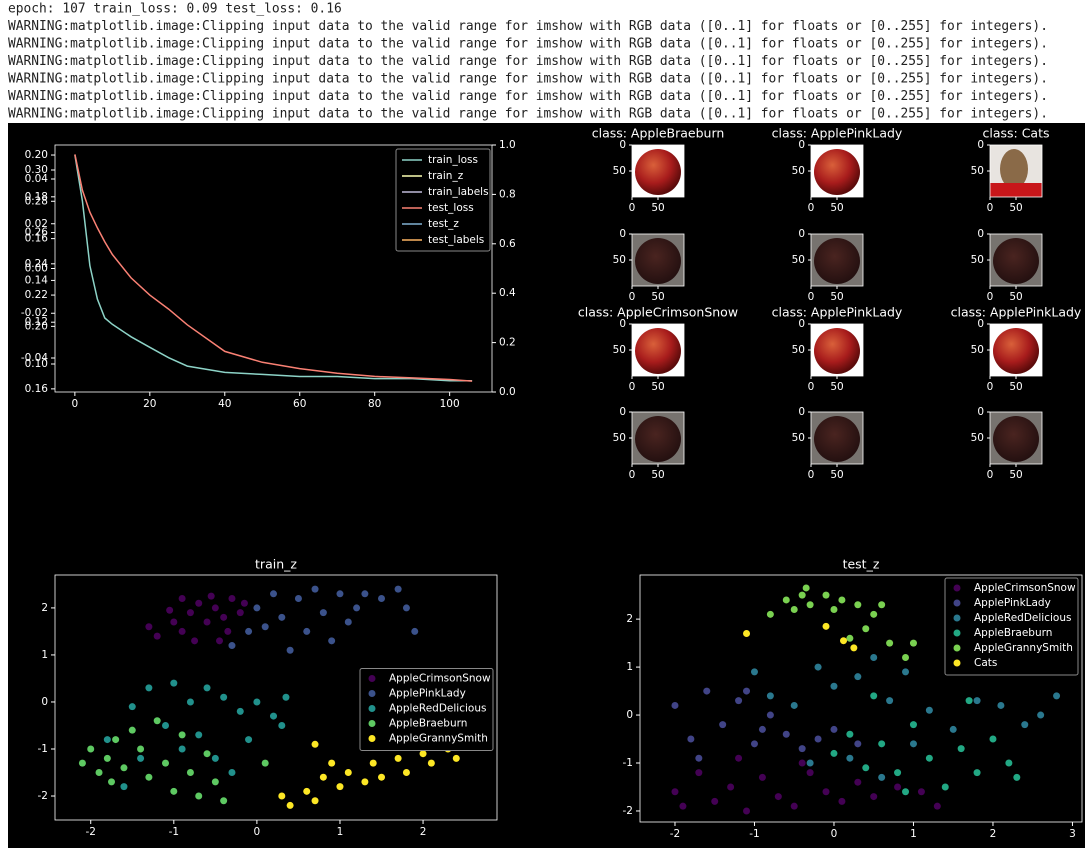 The width and height of the screenshot is (1092, 848). What do you see at coordinates (1014, 169) in the screenshot?
I see `image-cat` at bounding box center [1014, 169].